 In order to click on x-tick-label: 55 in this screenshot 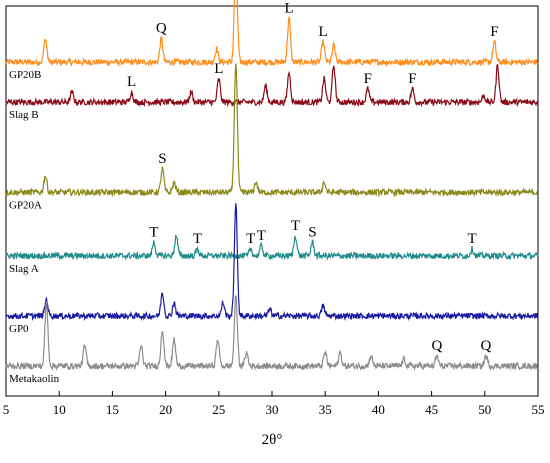, I will do `click(538, 409)`.